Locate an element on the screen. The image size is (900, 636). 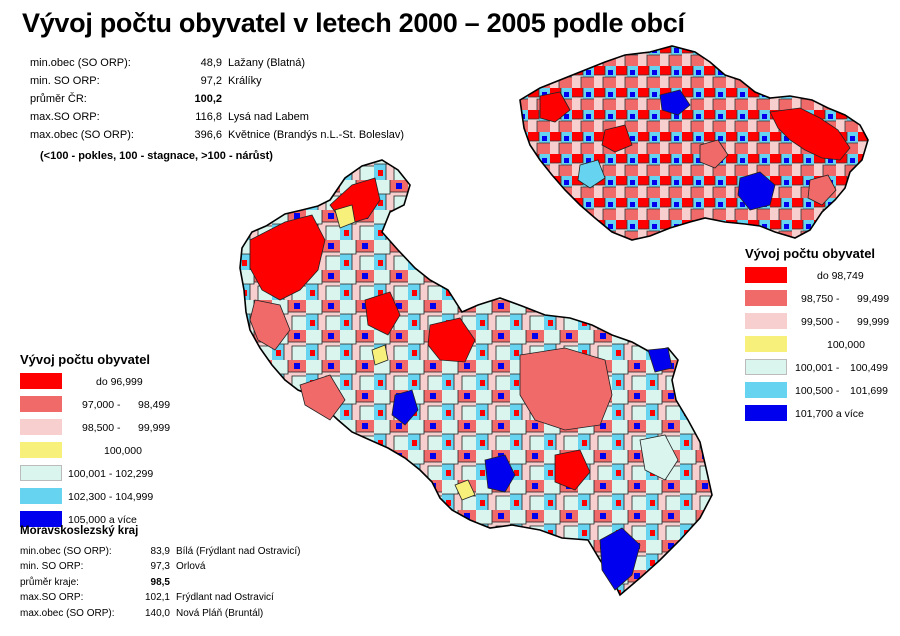
legend-item: 101,700 a více is located at coordinates (810, 416).